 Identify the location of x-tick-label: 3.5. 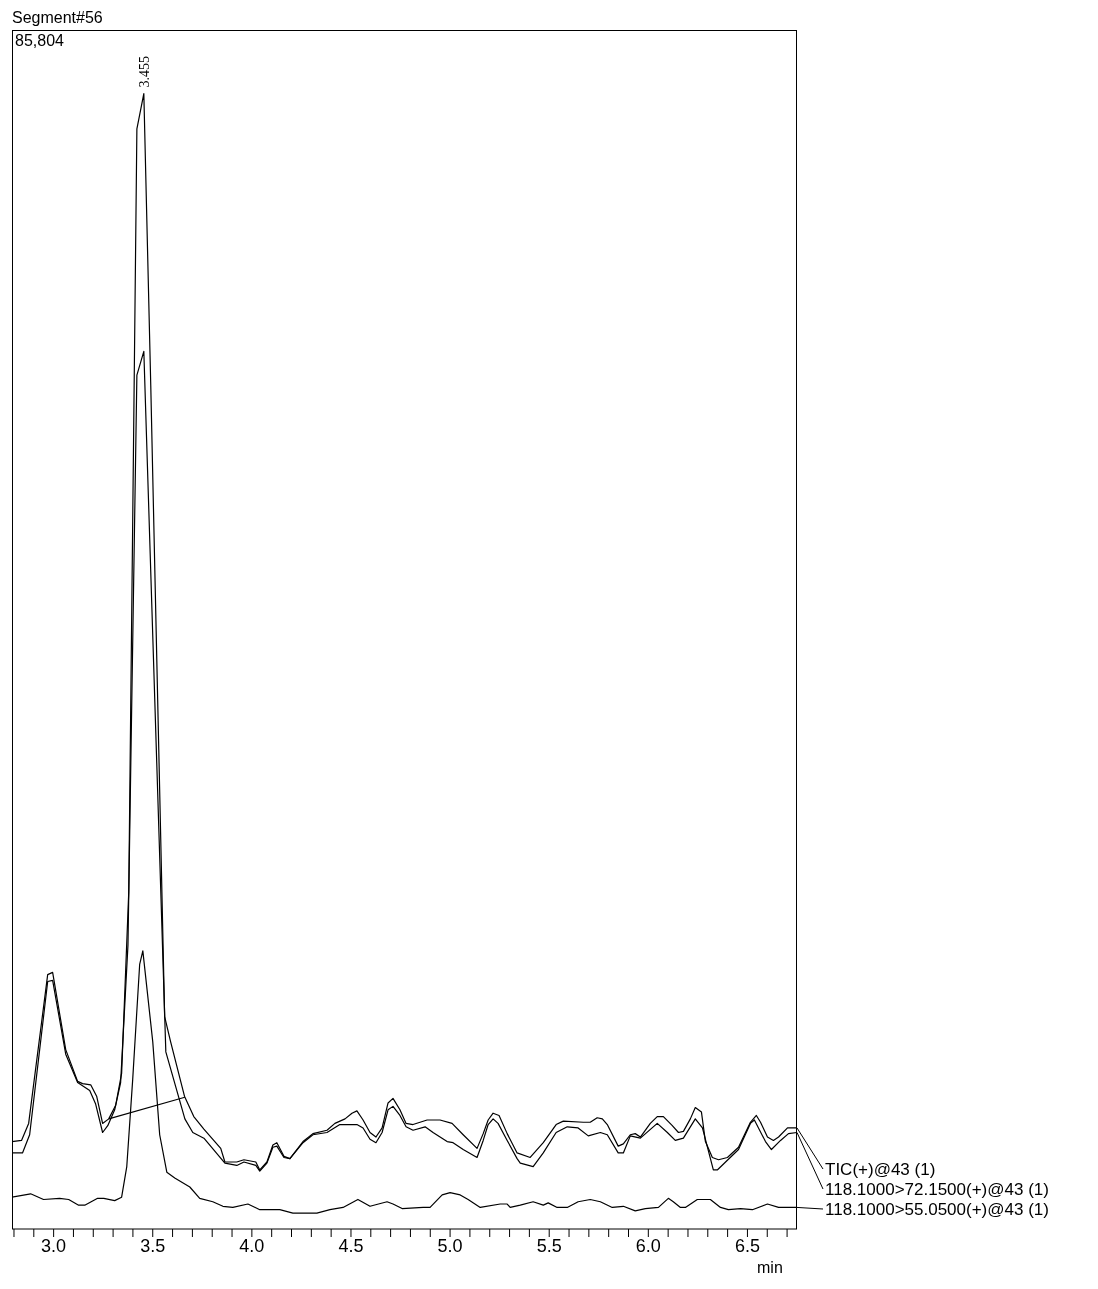
(153, 1245).